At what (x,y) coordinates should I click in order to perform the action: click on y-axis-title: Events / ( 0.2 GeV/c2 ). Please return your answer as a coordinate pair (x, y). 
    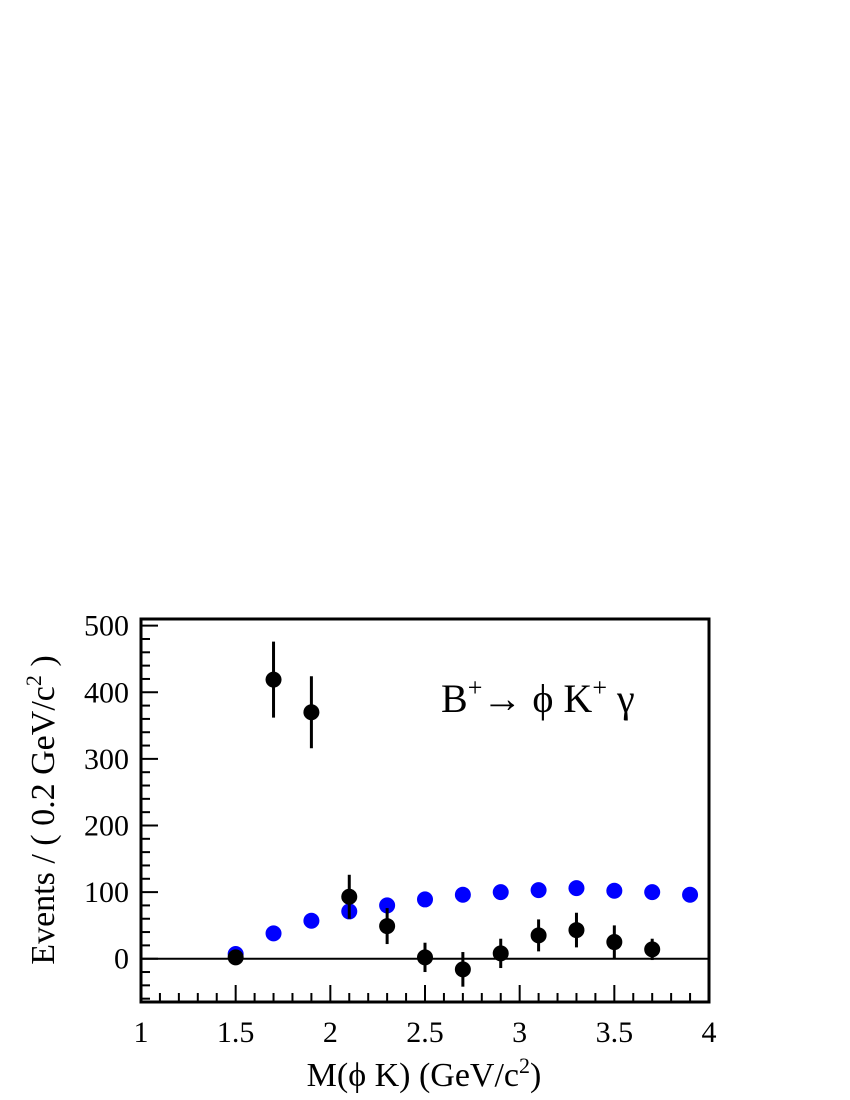
    Looking at the image, I should click on (41, 809).